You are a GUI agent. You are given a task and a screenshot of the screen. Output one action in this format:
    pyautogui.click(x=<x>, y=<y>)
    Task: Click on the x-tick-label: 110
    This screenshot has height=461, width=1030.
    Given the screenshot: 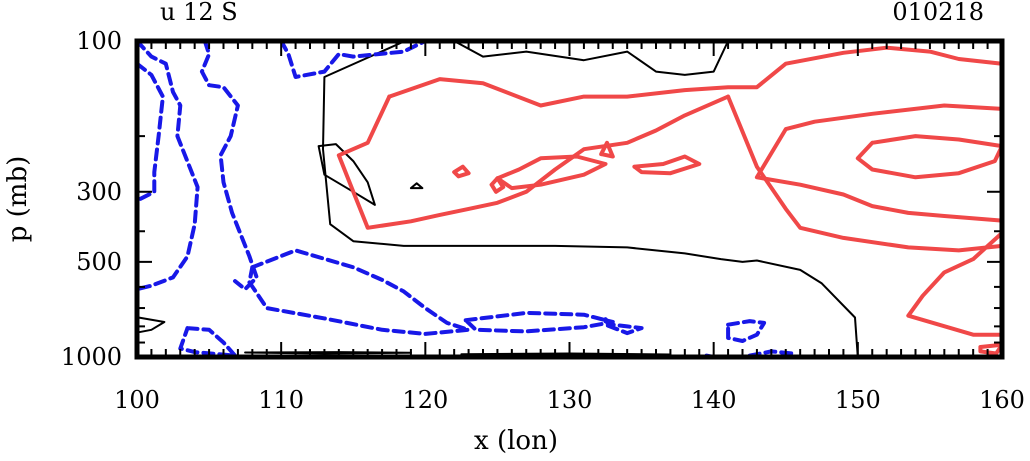 What is the action you would take?
    pyautogui.click(x=281, y=400)
    